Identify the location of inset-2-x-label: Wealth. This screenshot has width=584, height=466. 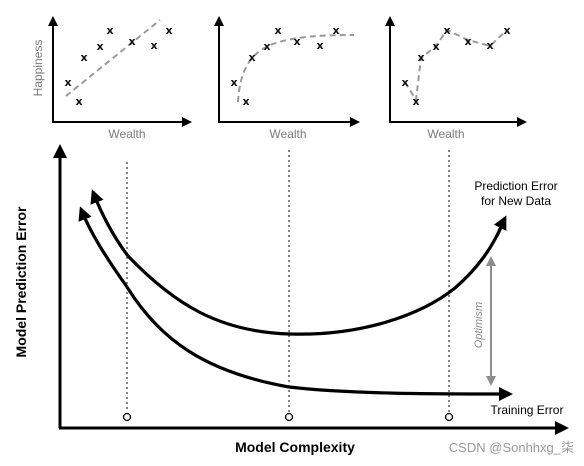
(287, 134).